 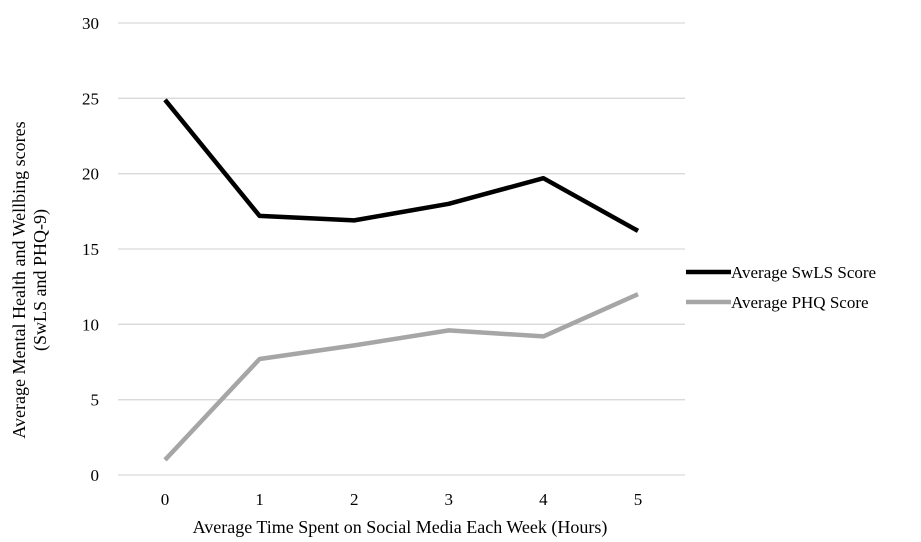 What do you see at coordinates (800, 302) in the screenshot?
I see `legend-label-1: Average PHQ Score` at bounding box center [800, 302].